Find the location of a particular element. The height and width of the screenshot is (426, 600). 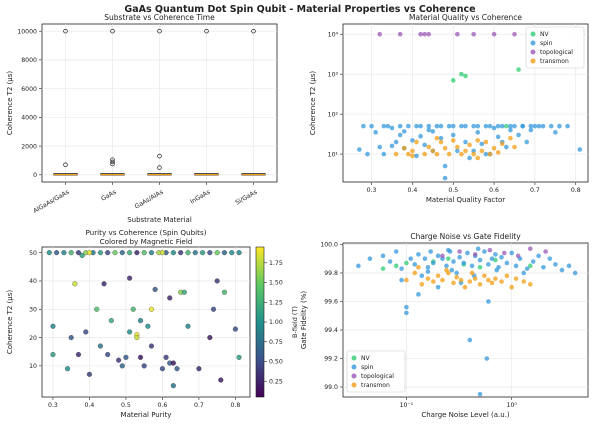

x-axis-label: Material Quality Factor is located at coordinates (465, 200).